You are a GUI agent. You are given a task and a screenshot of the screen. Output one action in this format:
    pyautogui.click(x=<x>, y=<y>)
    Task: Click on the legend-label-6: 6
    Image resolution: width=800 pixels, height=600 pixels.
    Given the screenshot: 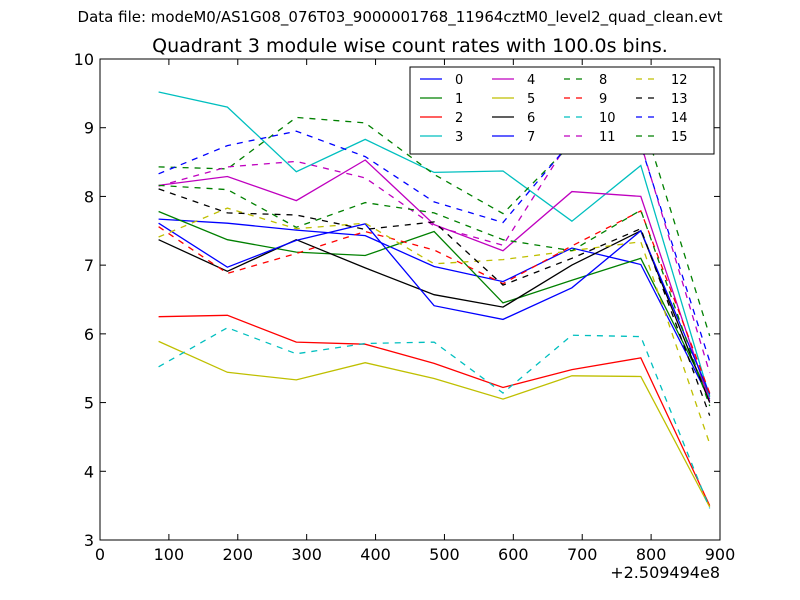 What is the action you would take?
    pyautogui.click(x=531, y=118)
    